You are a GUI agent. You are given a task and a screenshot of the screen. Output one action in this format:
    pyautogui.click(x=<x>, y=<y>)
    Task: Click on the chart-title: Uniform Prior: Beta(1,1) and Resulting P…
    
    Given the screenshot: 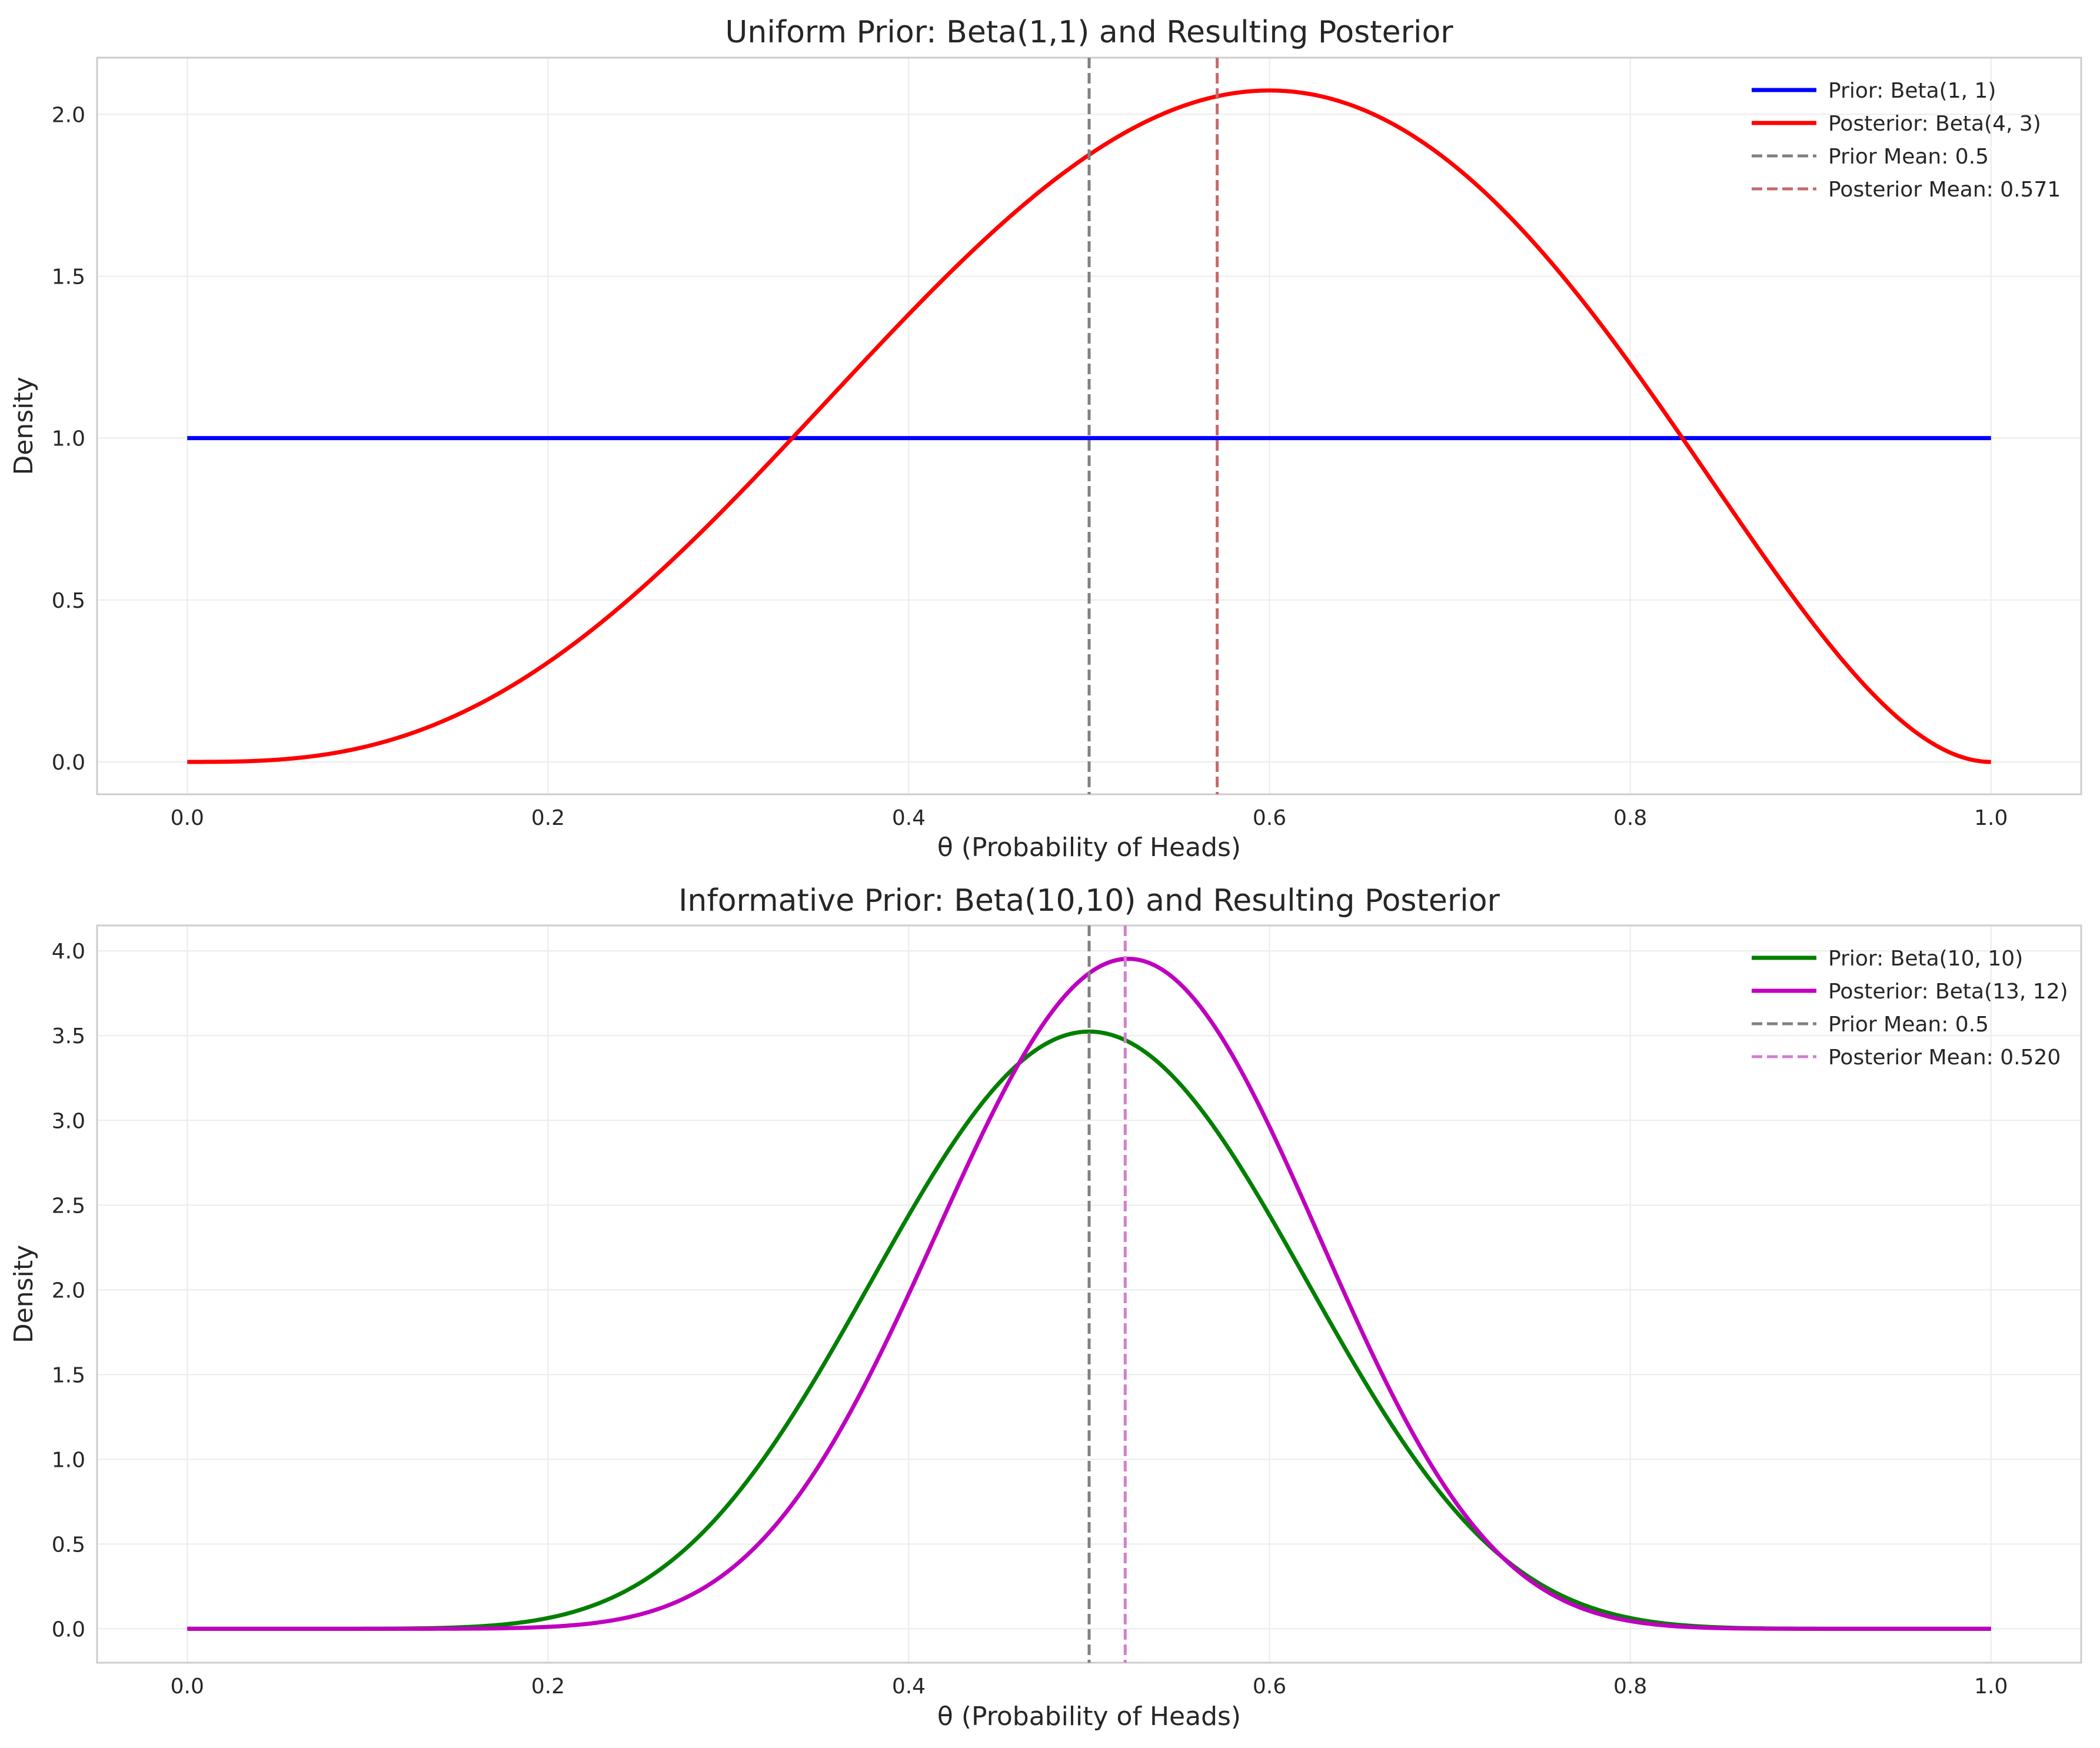 What is the action you would take?
    pyautogui.click(x=1089, y=32)
    